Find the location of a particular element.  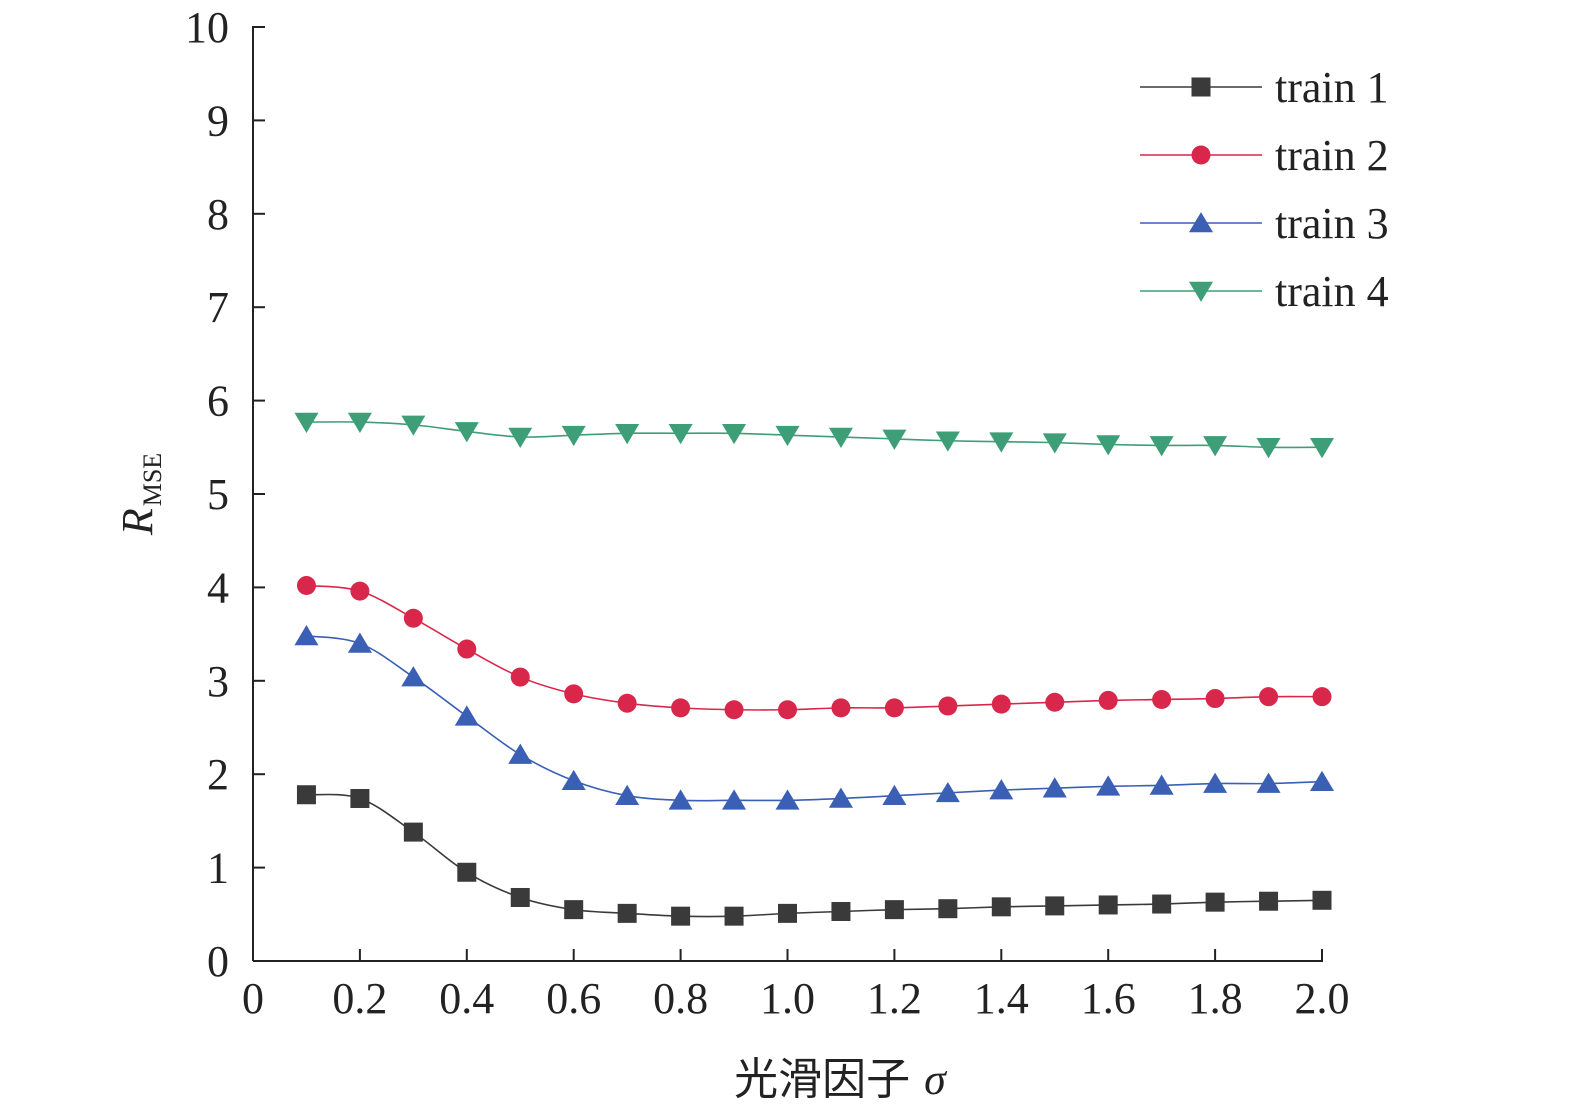

x-tick-label: 1.0 is located at coordinates (787, 998).